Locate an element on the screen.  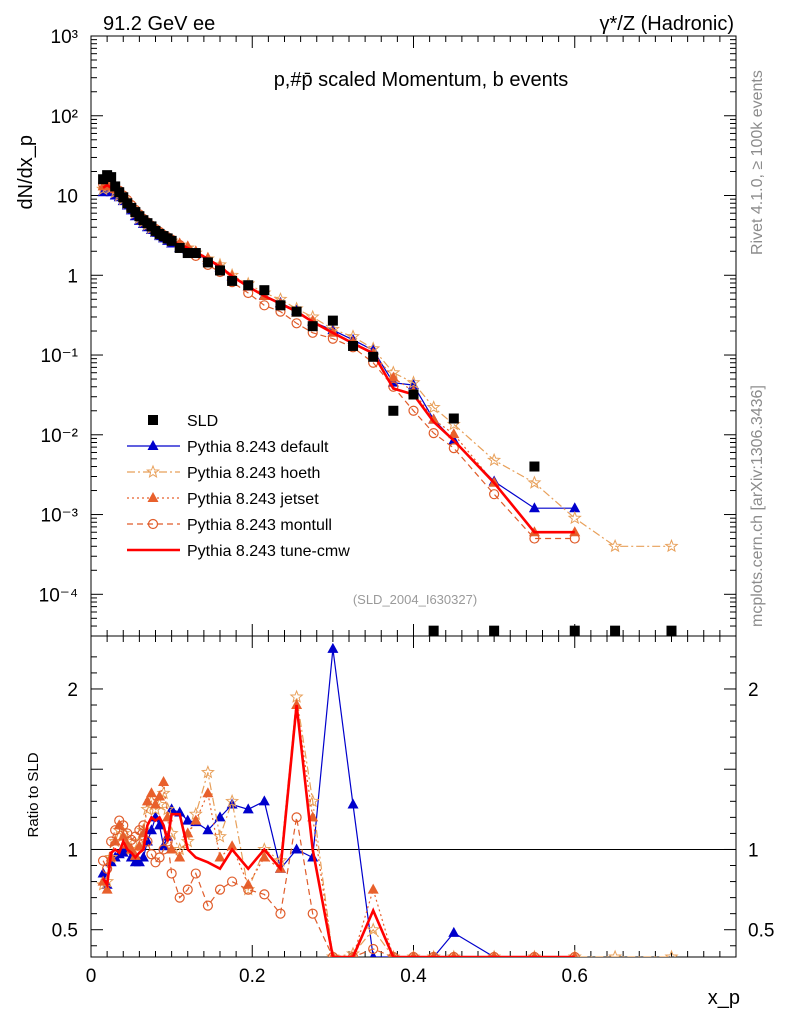
x-axis-label: x_p is located at coordinates (724, 998).